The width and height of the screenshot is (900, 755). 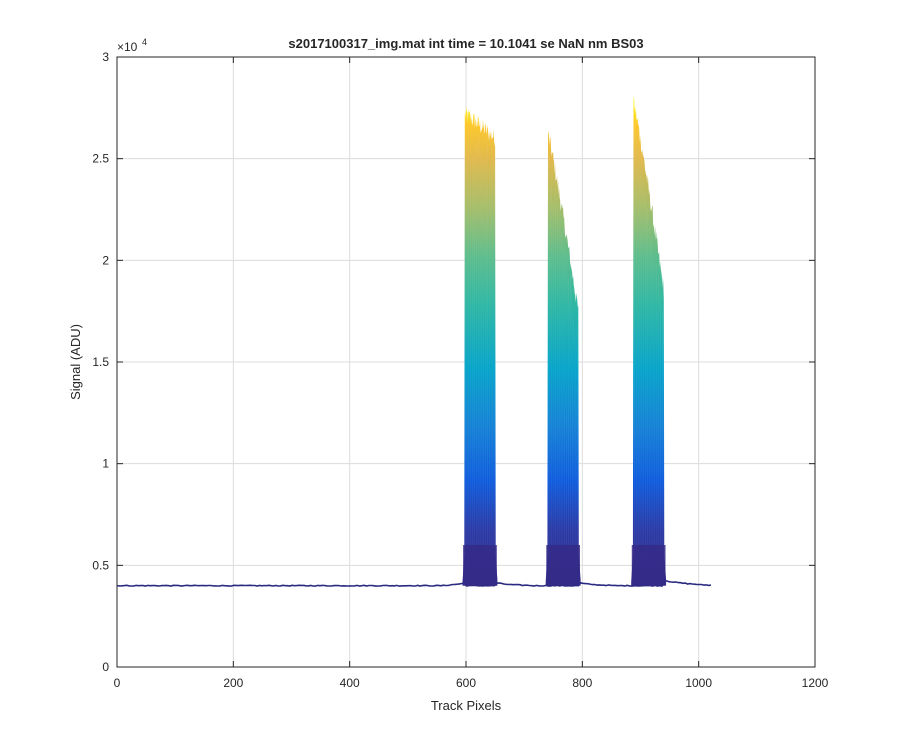 I want to click on x-tick-label: 200, so click(x=233, y=683).